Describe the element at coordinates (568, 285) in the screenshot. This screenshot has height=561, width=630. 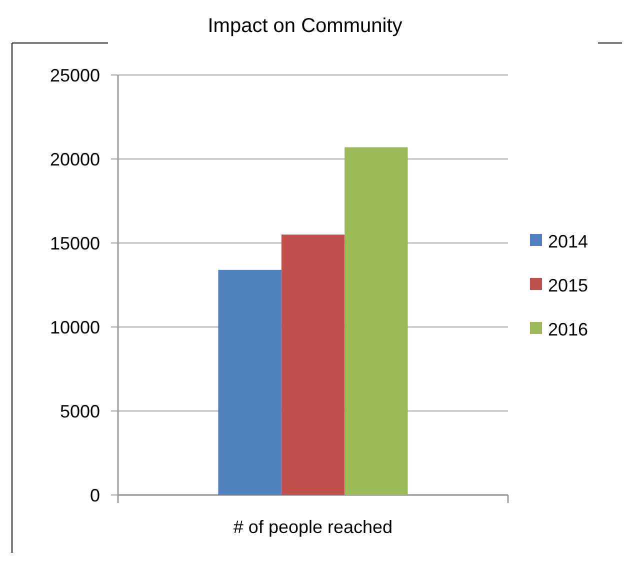
I see `legend-label: 2015` at that location.